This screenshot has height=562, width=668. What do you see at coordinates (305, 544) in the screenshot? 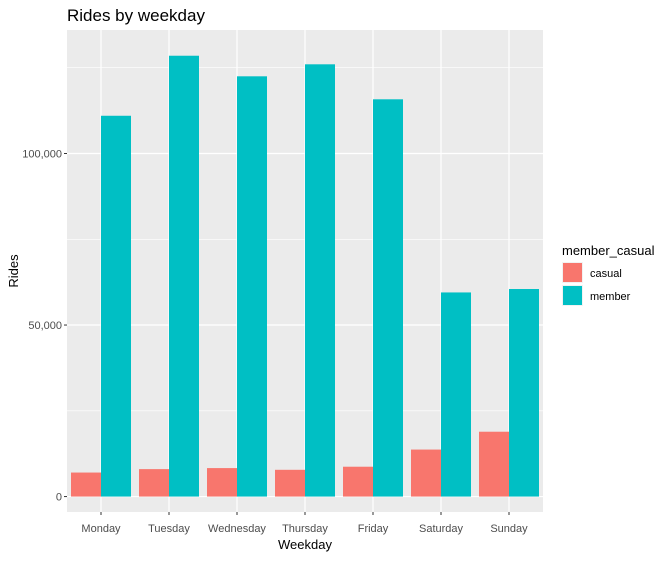
I see `x-axis-title: Weekday` at bounding box center [305, 544].